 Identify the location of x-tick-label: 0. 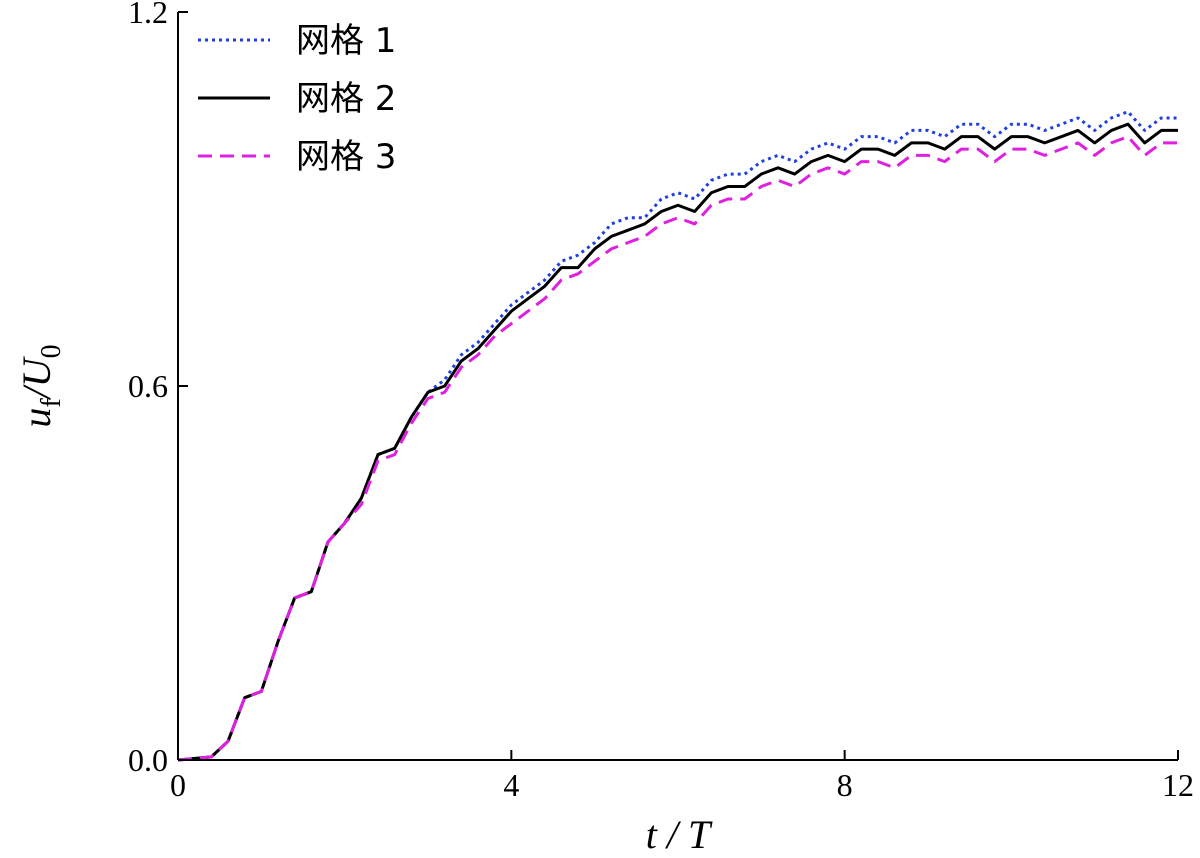
(178, 785).